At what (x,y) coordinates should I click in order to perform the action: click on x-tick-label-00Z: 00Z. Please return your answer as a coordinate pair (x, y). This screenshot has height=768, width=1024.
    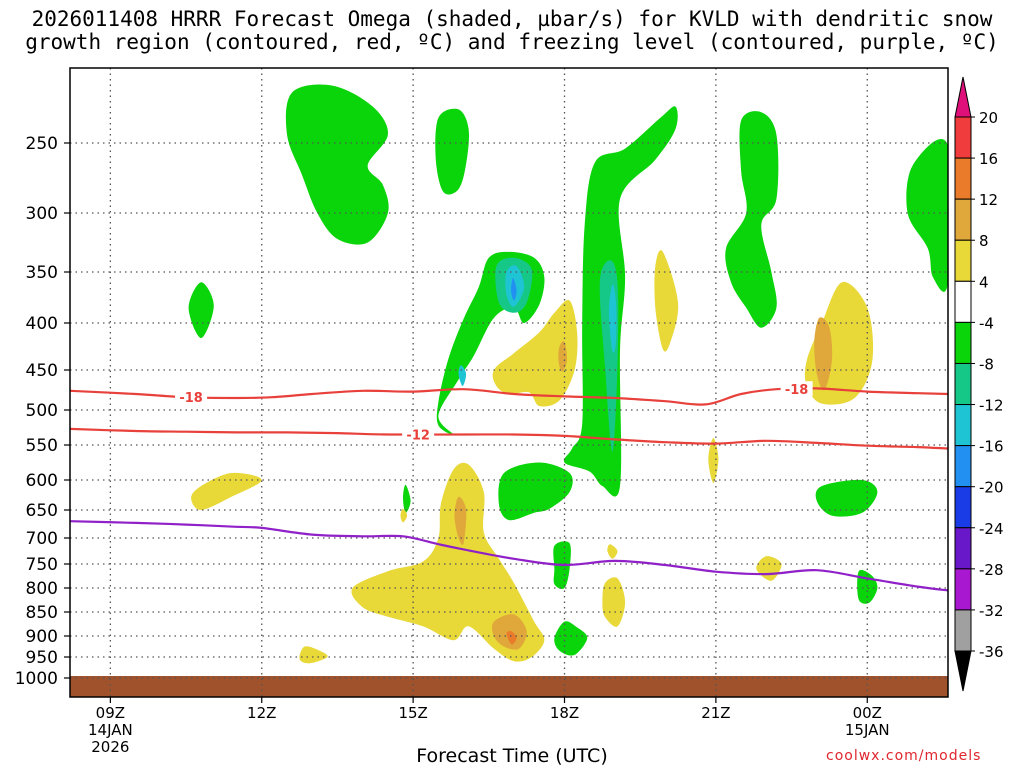
    Looking at the image, I should click on (867, 713).